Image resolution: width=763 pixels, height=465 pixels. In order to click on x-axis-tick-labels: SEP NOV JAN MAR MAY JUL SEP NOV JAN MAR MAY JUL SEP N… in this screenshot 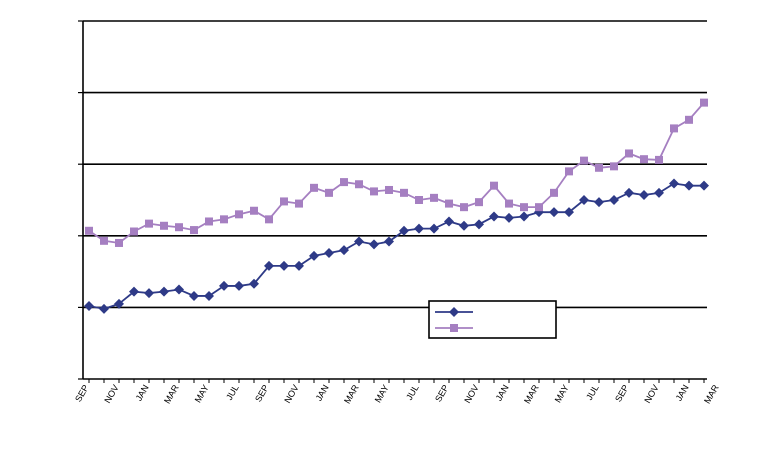, I will do `click(397, 394)`.